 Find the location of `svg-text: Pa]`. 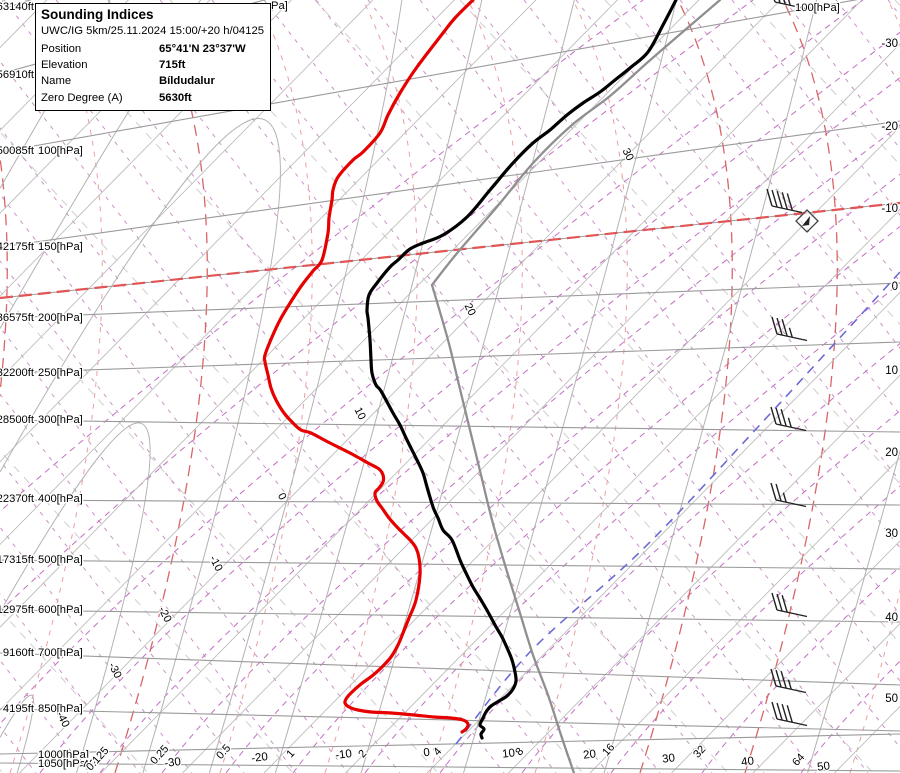

svg-text: Pa] is located at coordinates (279, 6).